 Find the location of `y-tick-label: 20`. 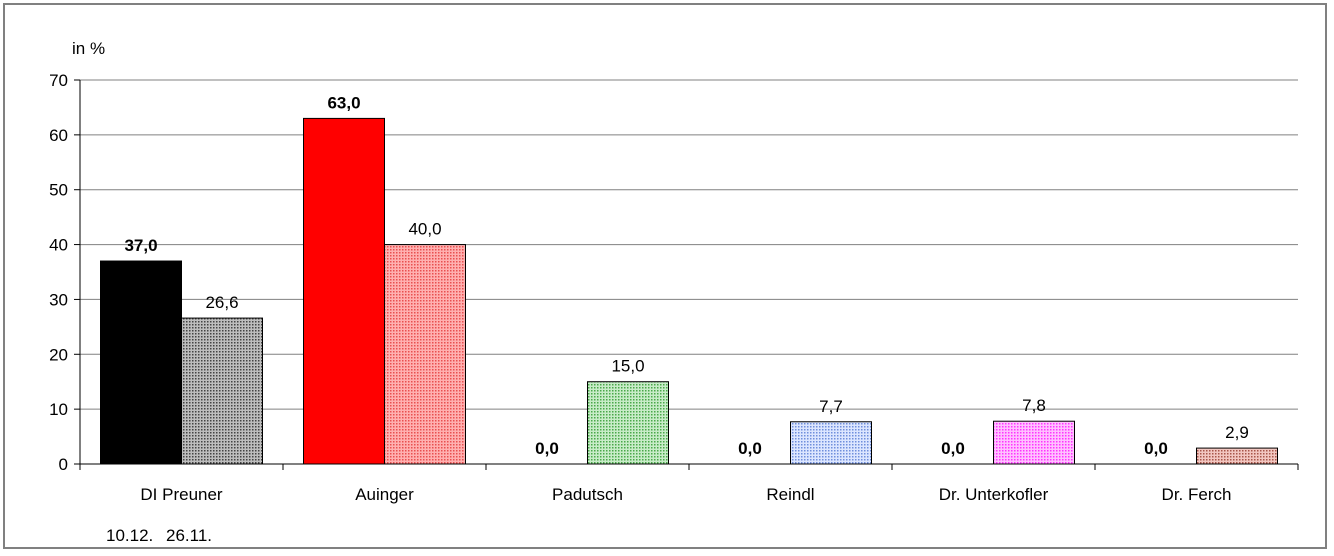

y-tick-label: 20 is located at coordinates (58, 354).